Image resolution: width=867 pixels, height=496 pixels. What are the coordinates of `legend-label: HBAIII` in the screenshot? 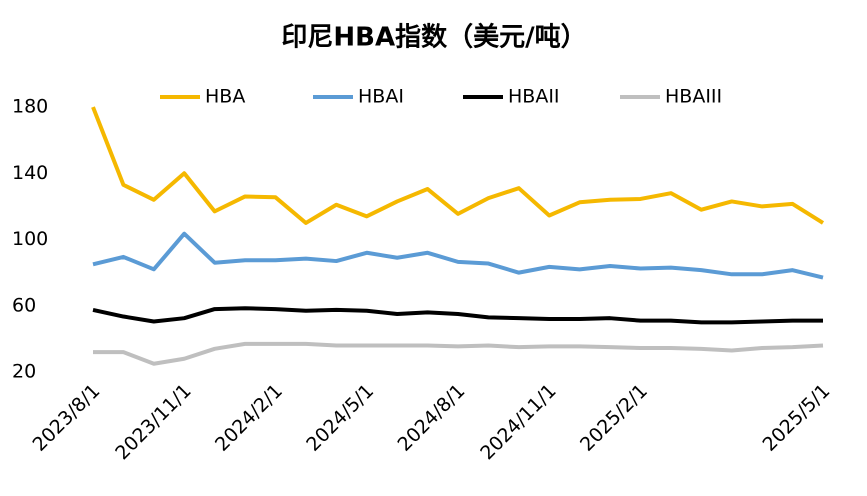 It's located at (693, 97).